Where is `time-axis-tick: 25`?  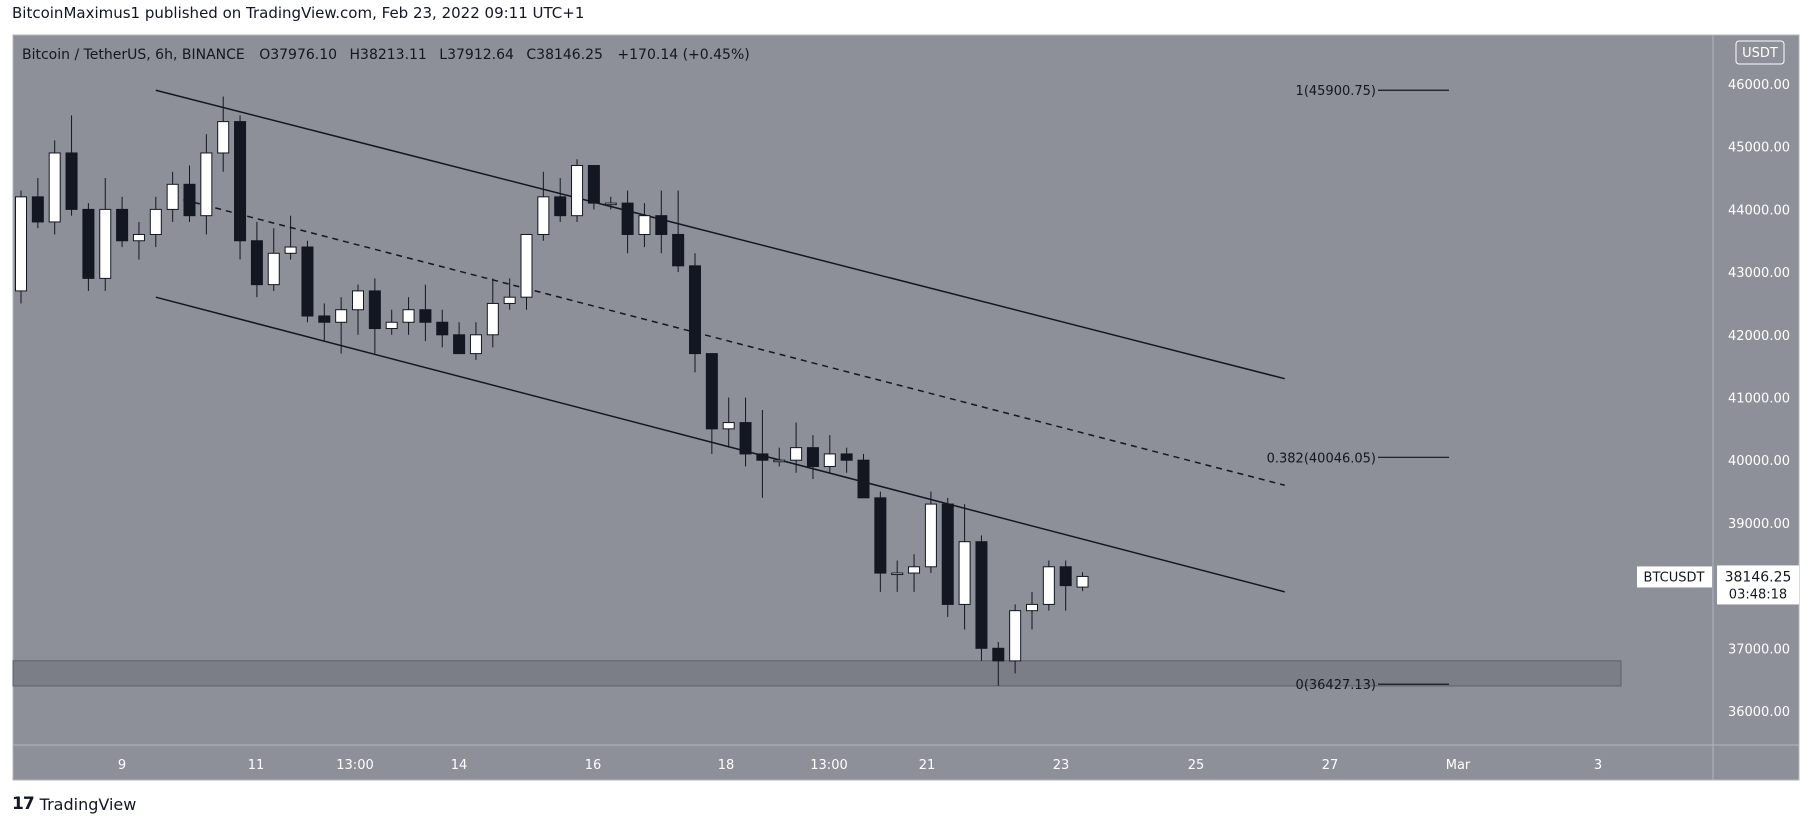 time-axis-tick: 25 is located at coordinates (1196, 765).